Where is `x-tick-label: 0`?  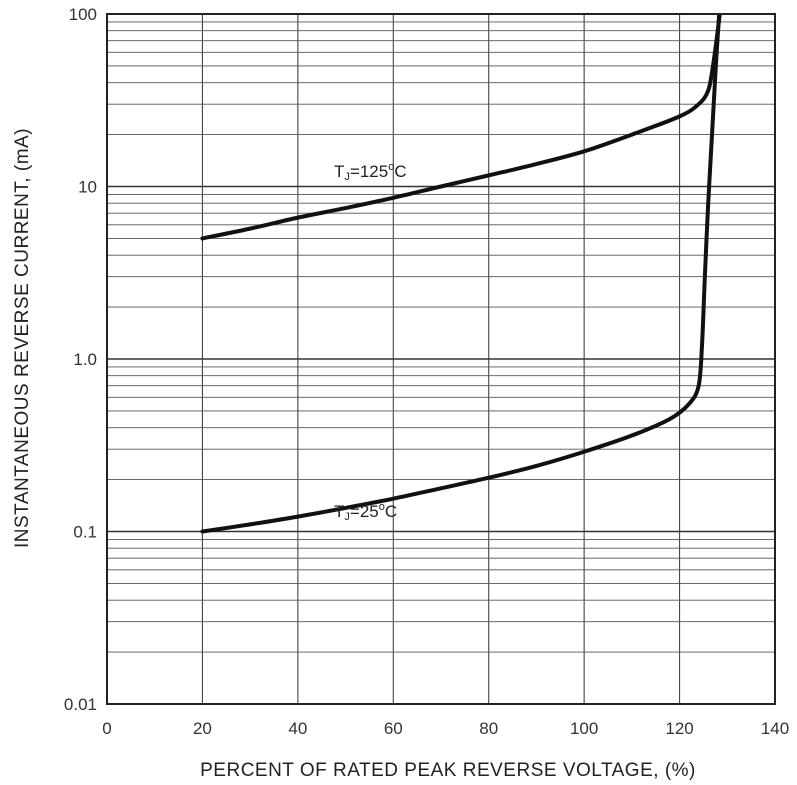 x-tick-label: 0 is located at coordinates (106, 728).